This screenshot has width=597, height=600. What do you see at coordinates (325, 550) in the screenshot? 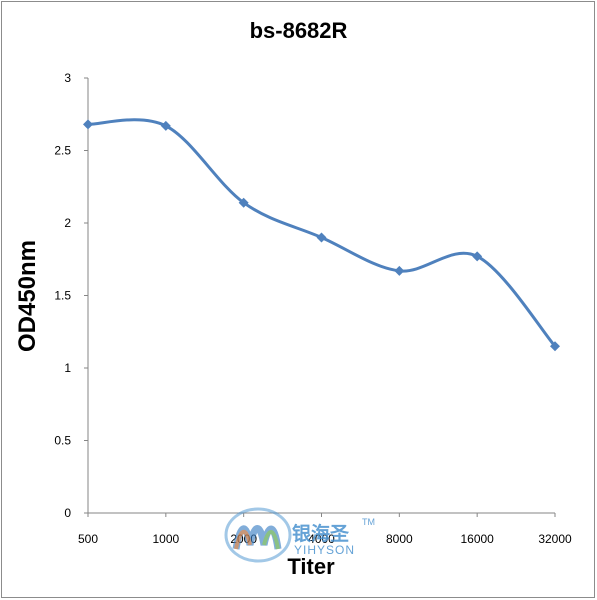
I see `watermark-name-en: YIHYSON` at bounding box center [325, 550].